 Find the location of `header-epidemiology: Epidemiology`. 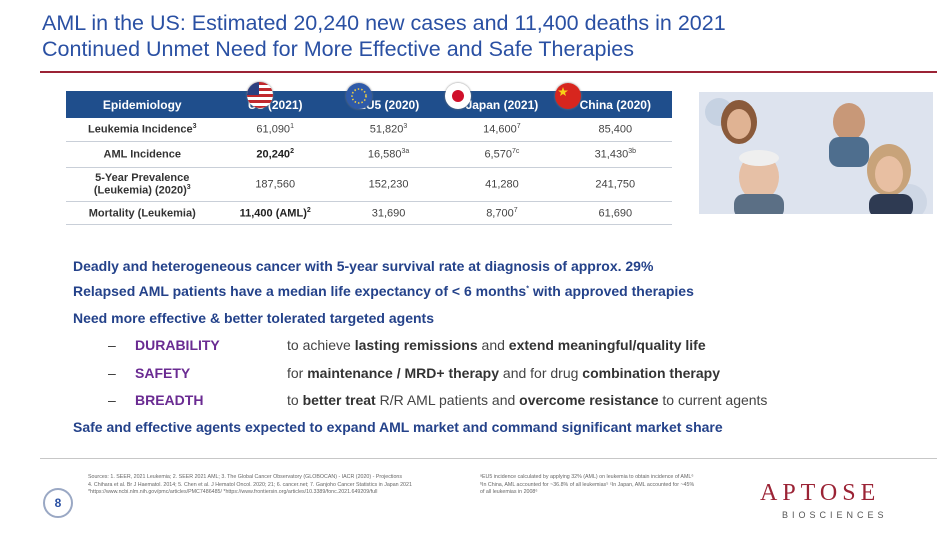

header-epidemiology: Epidemiology is located at coordinates (142, 104).